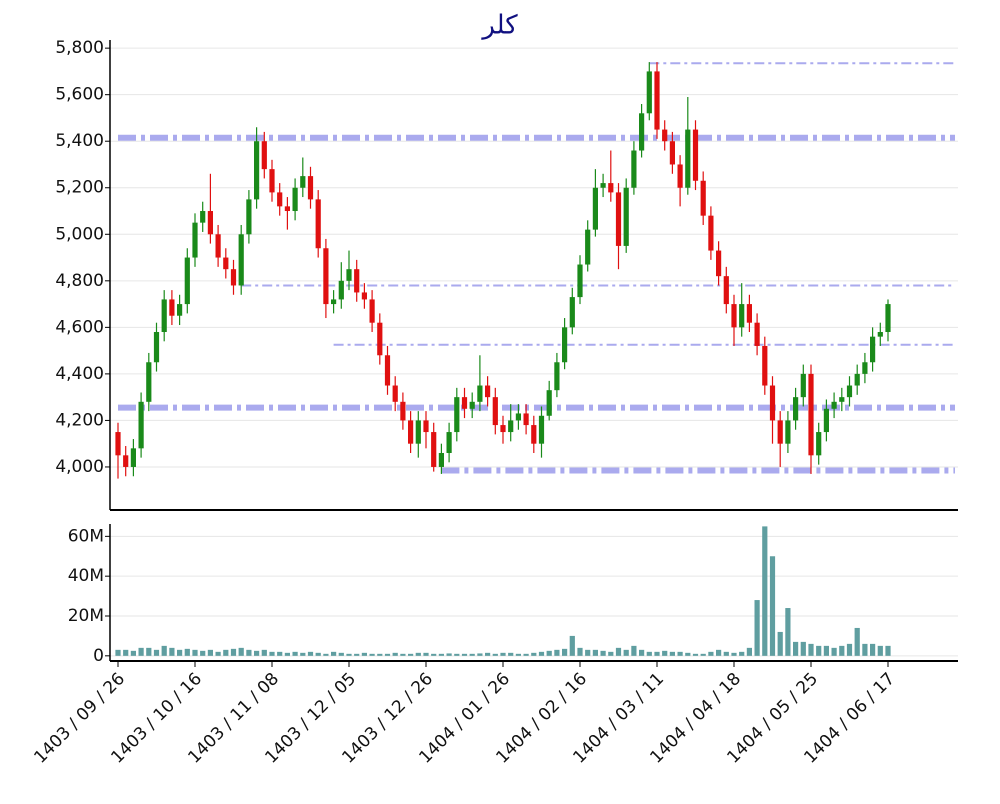 This screenshot has width=1000, height=804. Describe the element at coordinates (79, 48) in the screenshot. I see `y-tick-label: 5,800` at that location.